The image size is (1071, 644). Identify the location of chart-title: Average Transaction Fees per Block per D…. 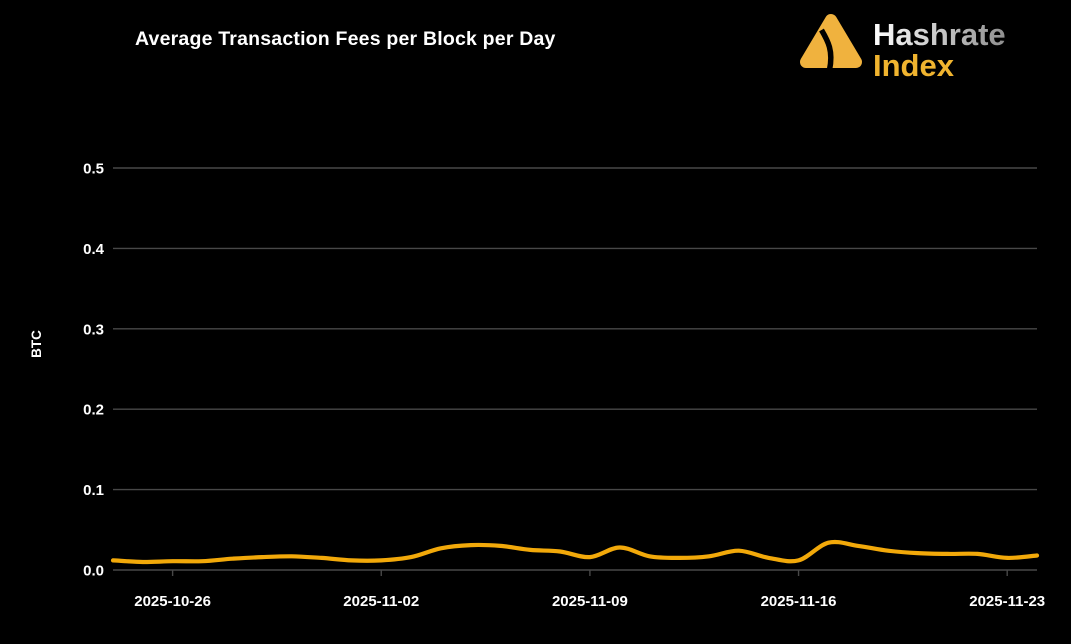
(345, 39).